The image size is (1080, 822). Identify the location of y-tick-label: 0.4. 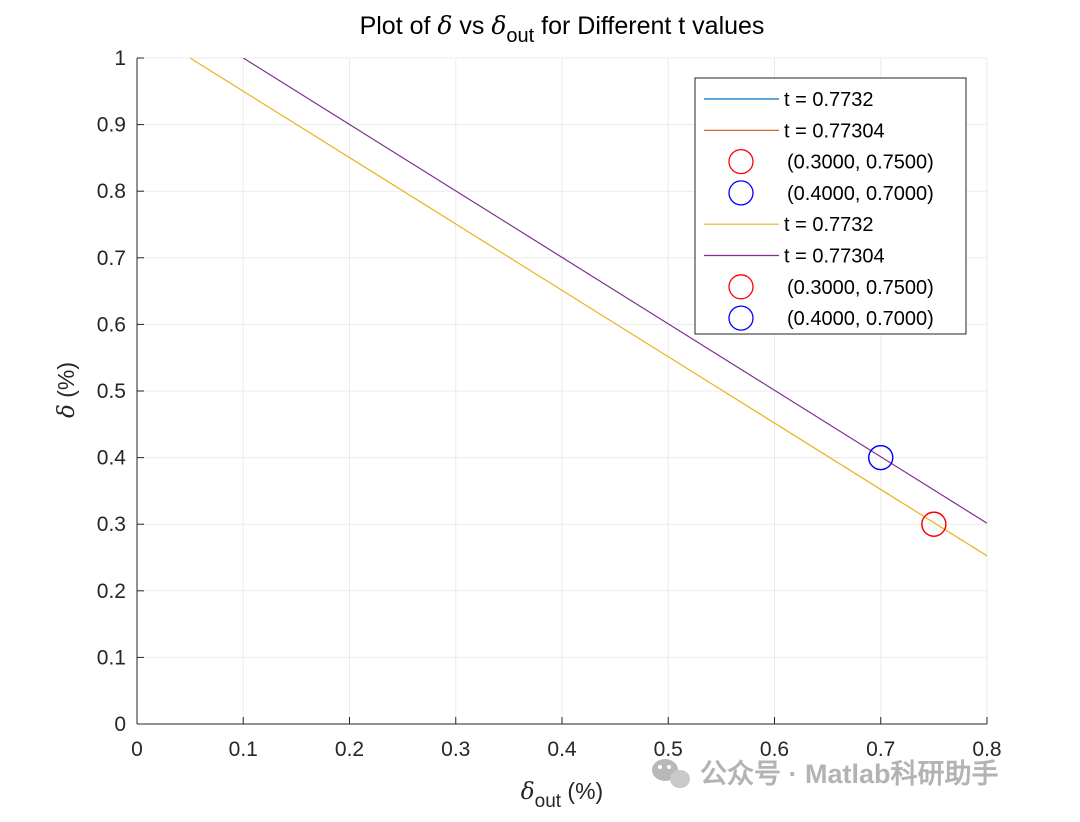
(112, 458).